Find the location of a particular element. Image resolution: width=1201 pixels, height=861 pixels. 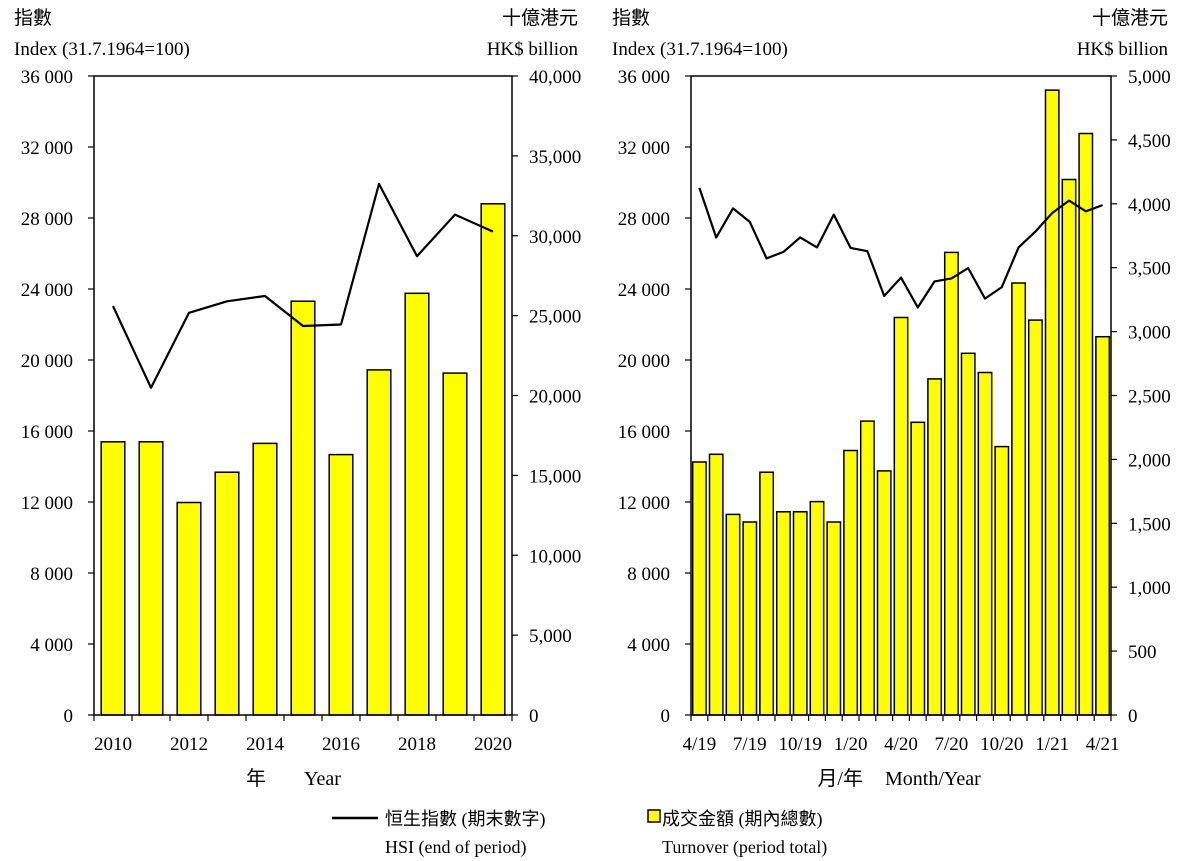

y-left-tick-label-annual-9: 36 000 is located at coordinates (47, 77).